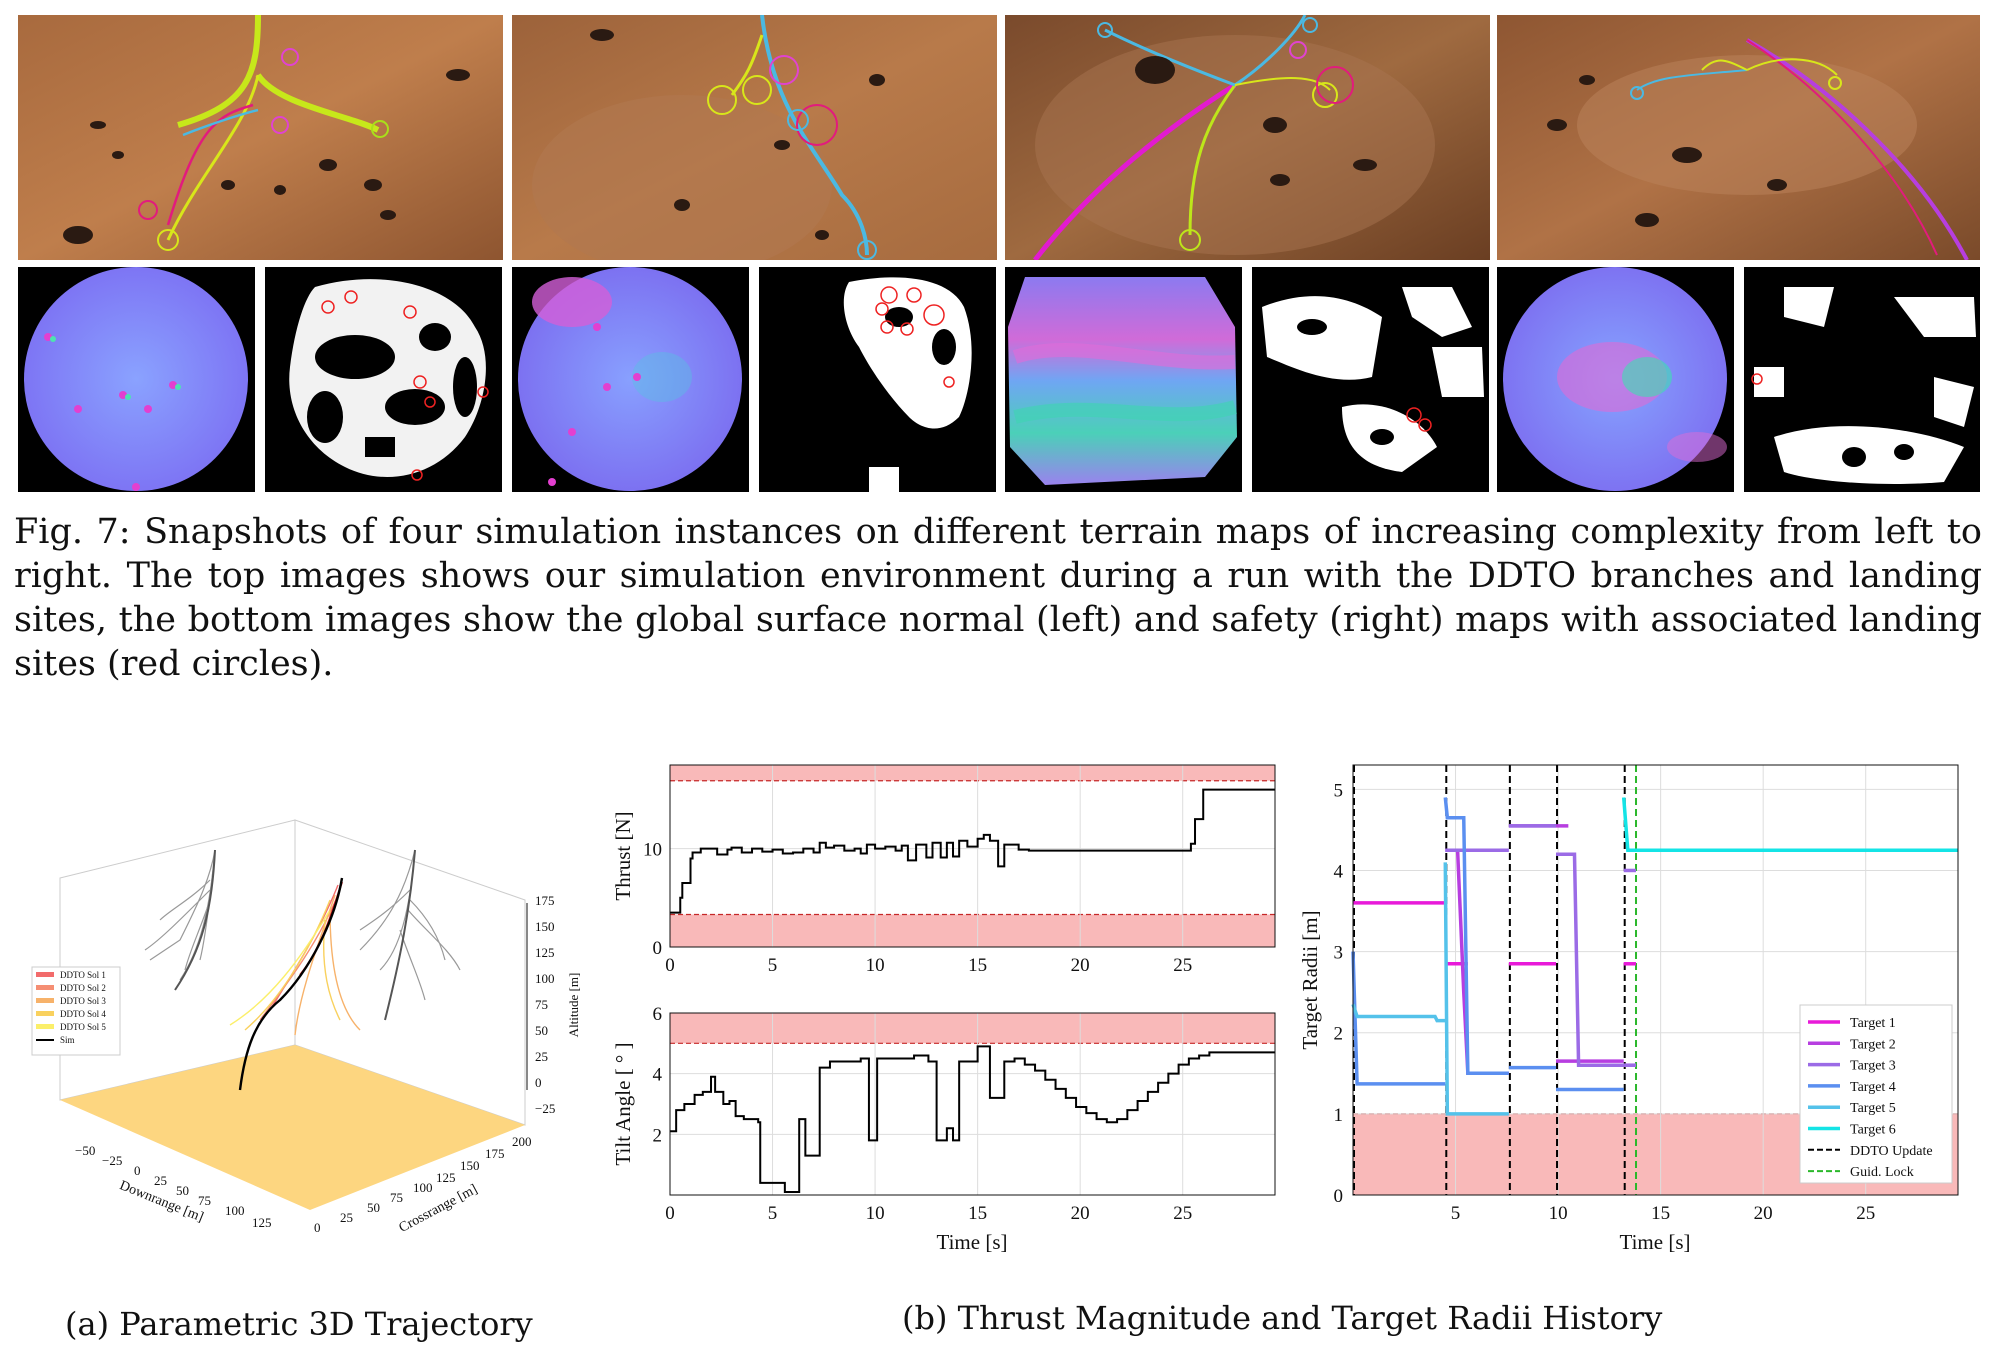 The height and width of the screenshot is (1345, 1996). I want to click on legend-sim: Sim, so click(55, 1040).